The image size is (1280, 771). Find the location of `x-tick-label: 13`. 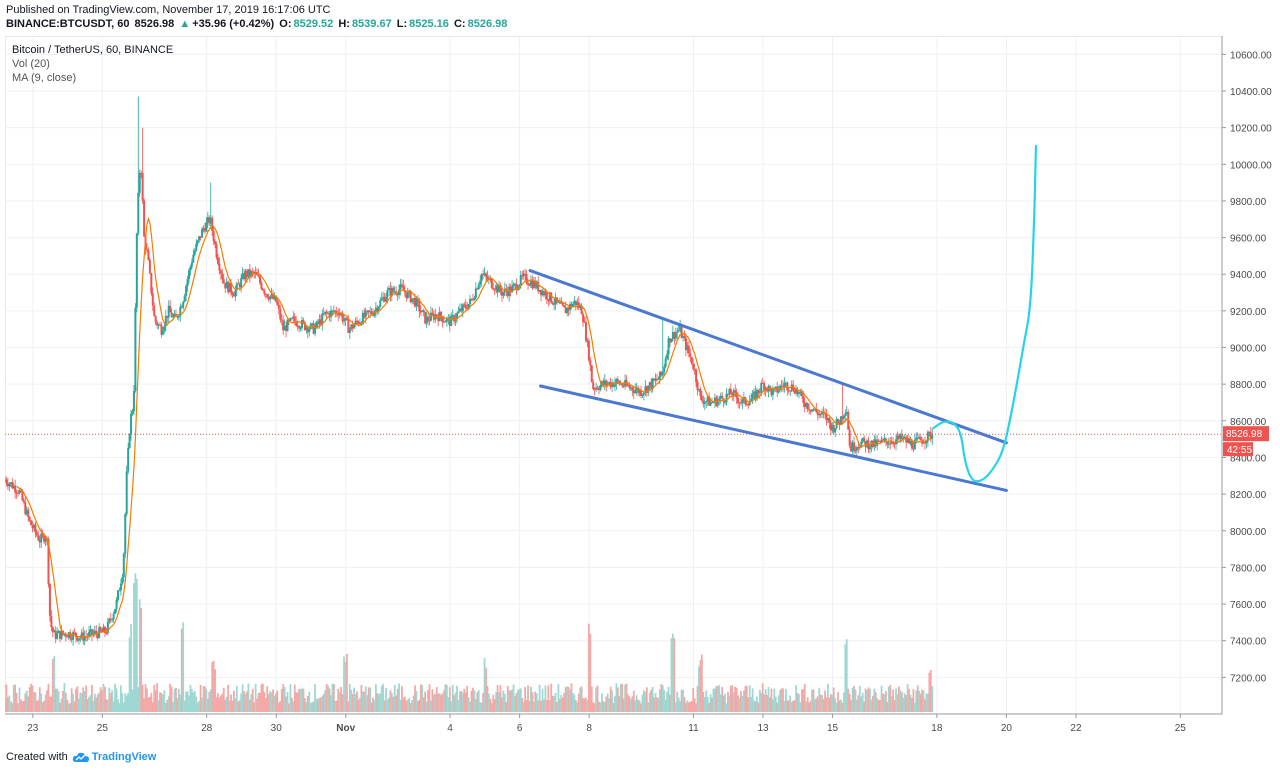

x-tick-label: 13 is located at coordinates (763, 728).